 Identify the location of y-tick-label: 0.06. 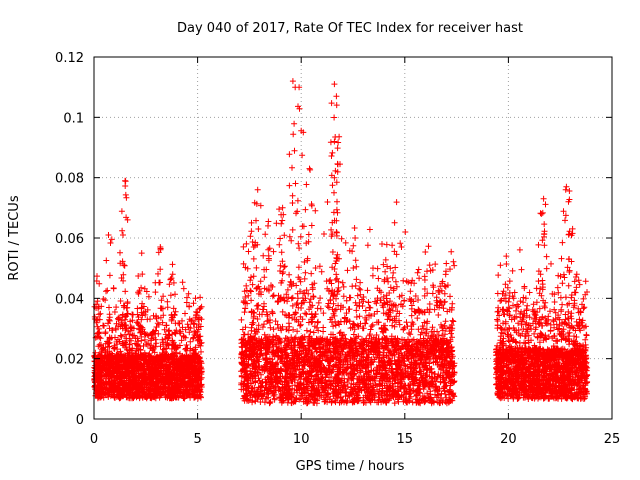
(69, 239).